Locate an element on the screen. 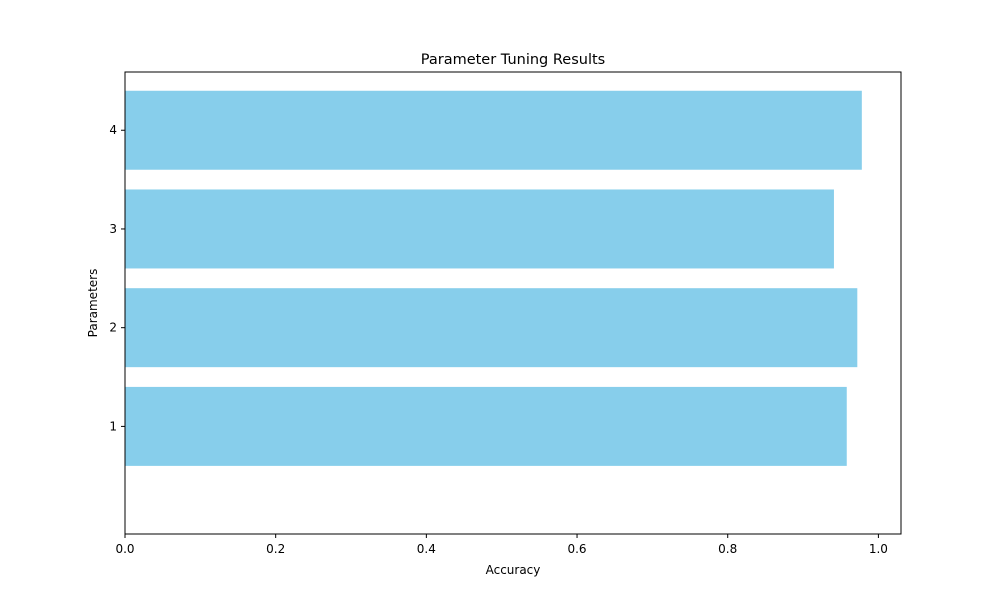 Image resolution: width=1000 pixels, height=600 pixels. y-axis-label: Parameters is located at coordinates (93, 303).